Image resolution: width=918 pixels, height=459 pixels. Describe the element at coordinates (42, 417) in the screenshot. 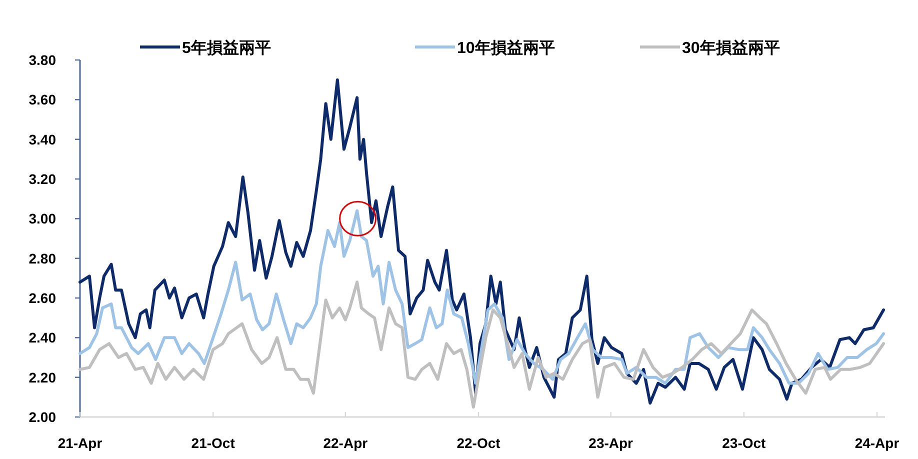

I see `y-tick-label: 2.00` at that location.